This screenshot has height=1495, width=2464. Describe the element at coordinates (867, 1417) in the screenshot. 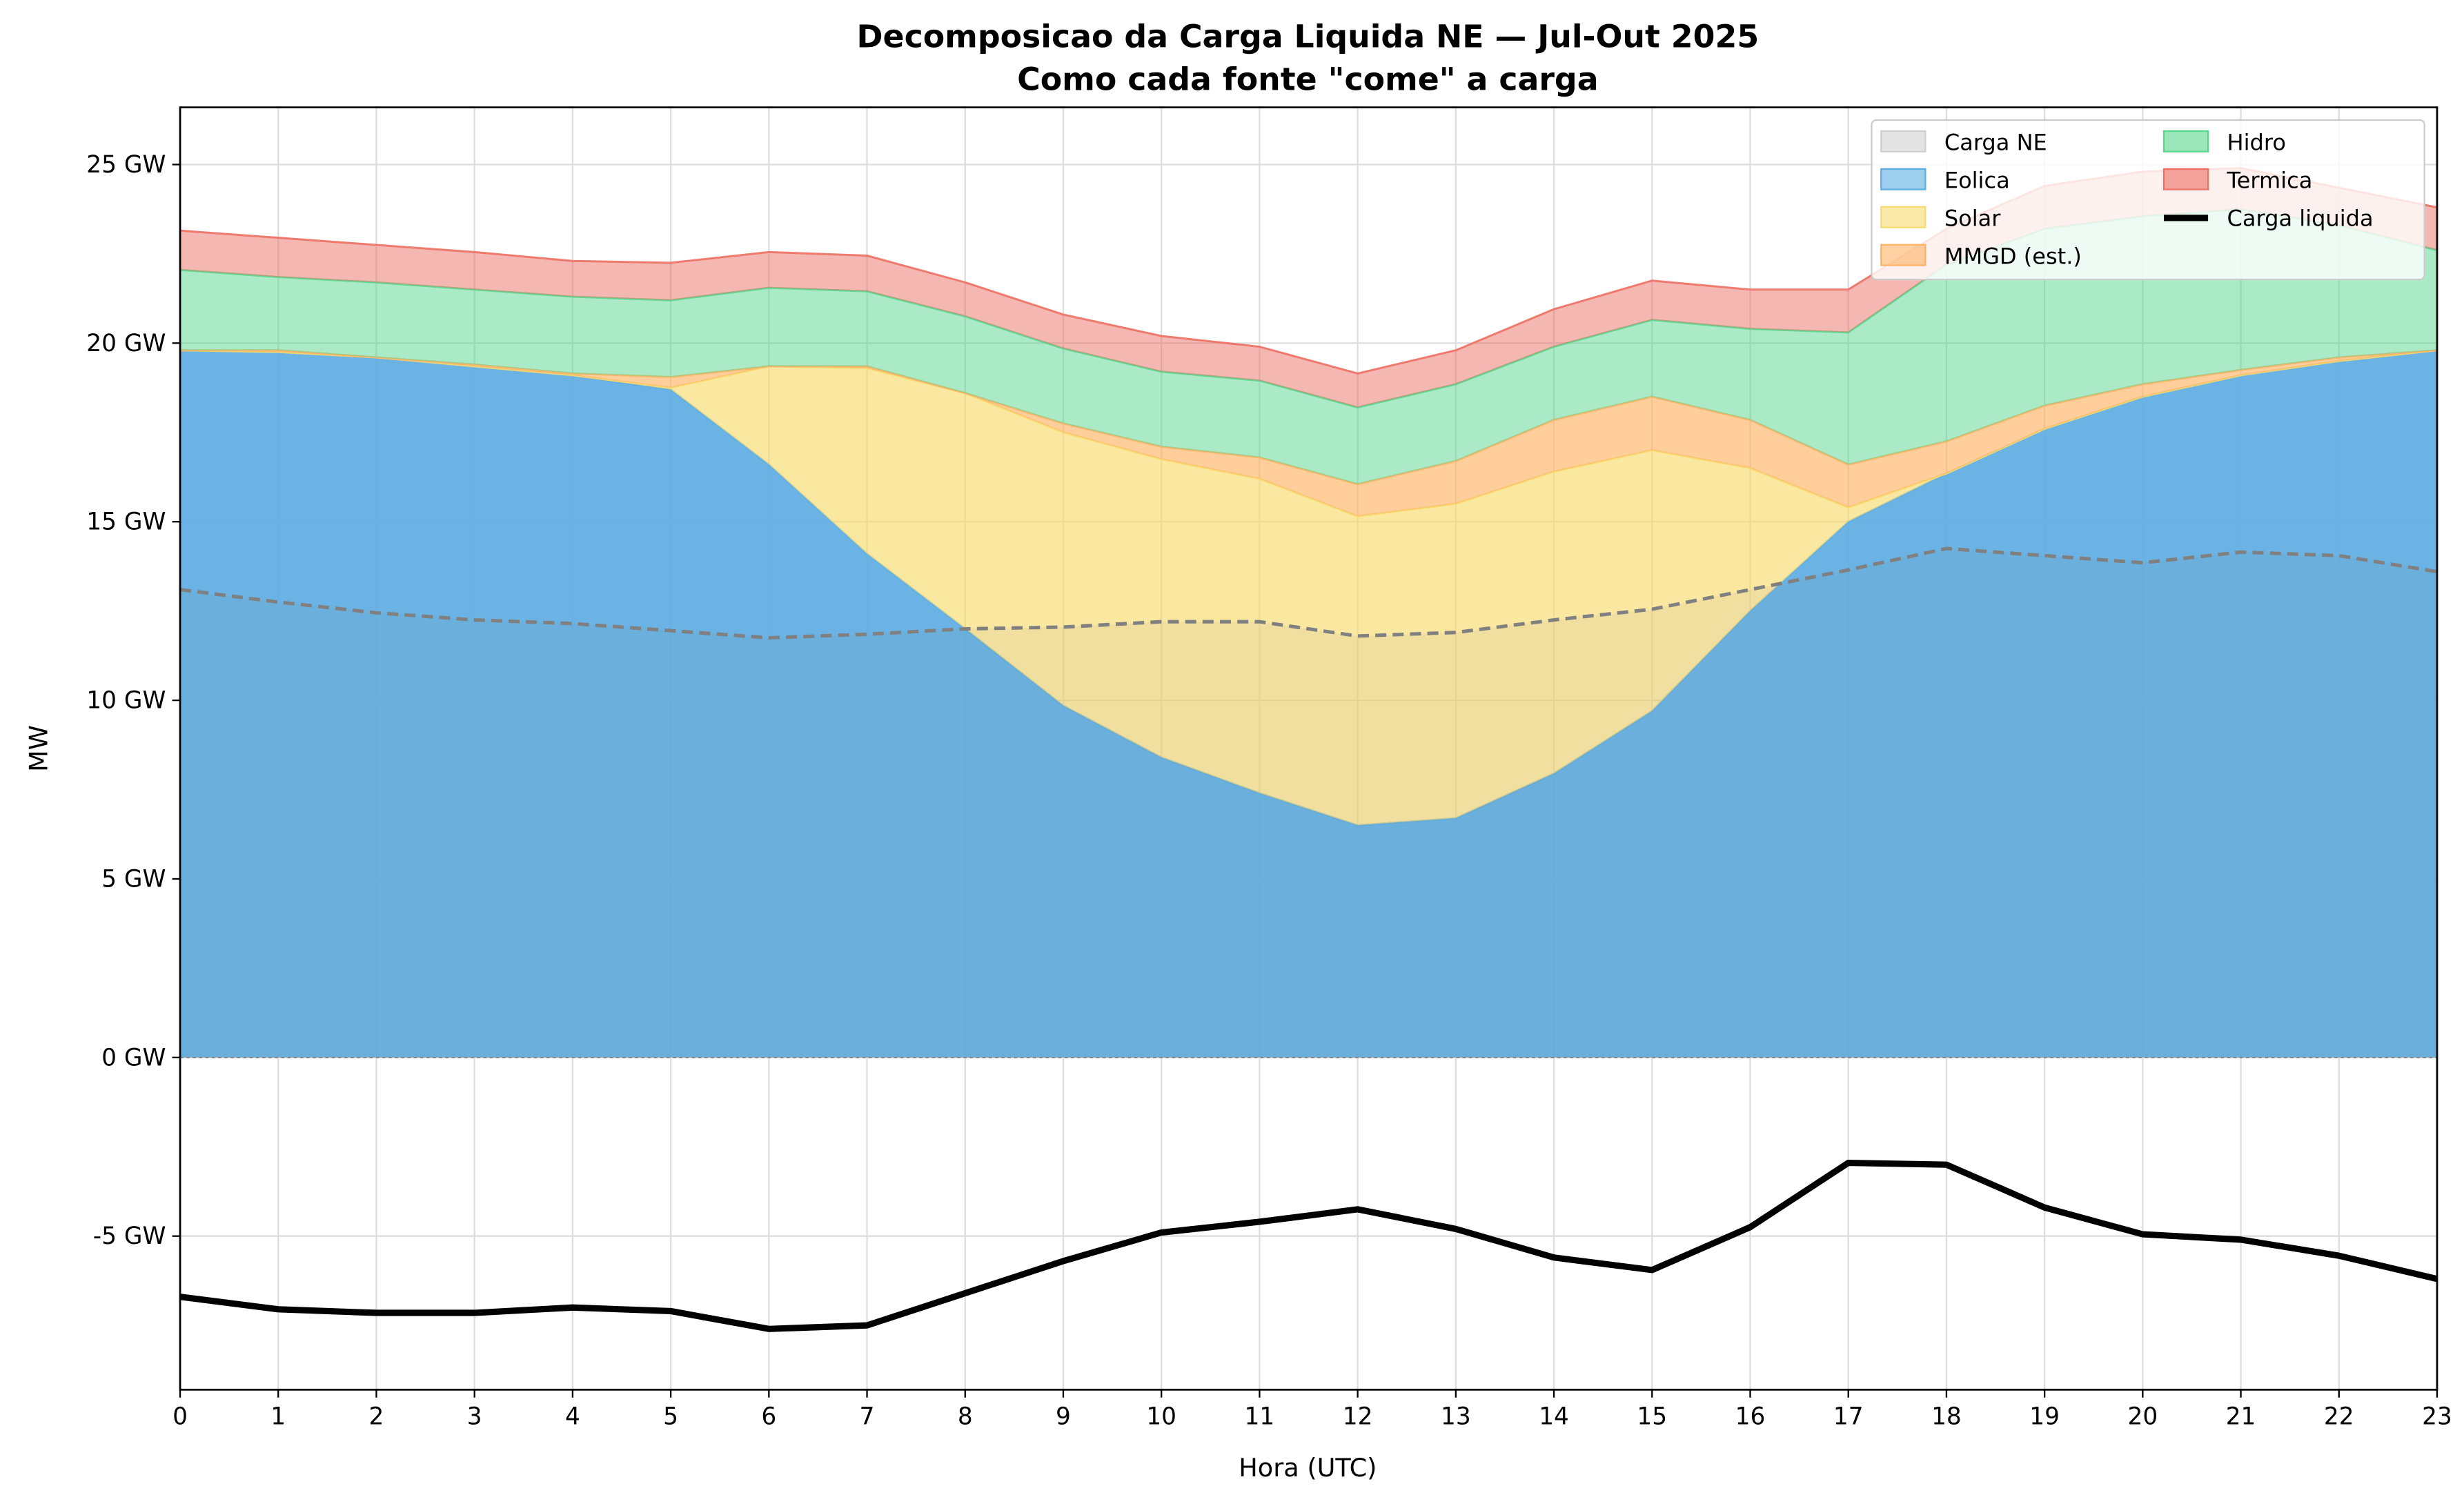

I see `x-tick-label: 7` at that location.